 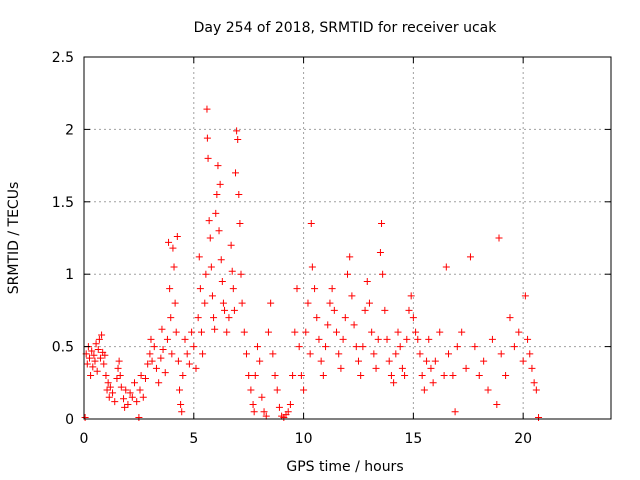 I want to click on y-tick-label: 0, so click(x=69, y=420).